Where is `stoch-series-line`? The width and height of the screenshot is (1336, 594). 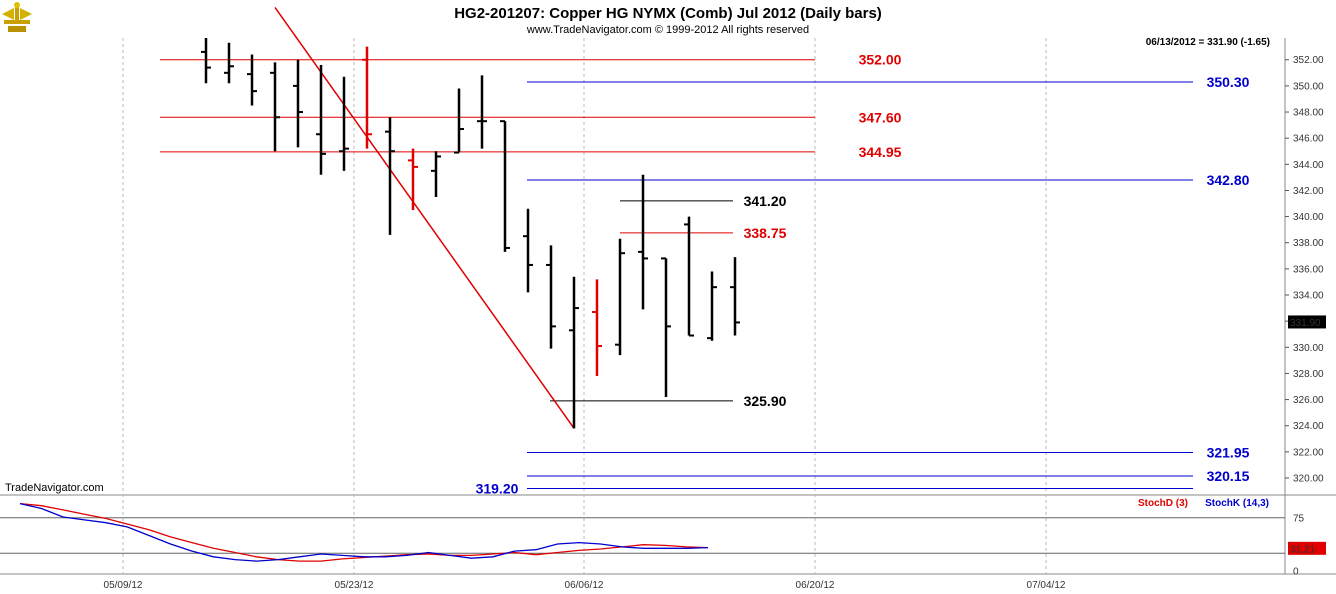
stoch-series-line is located at coordinates (364, 532).